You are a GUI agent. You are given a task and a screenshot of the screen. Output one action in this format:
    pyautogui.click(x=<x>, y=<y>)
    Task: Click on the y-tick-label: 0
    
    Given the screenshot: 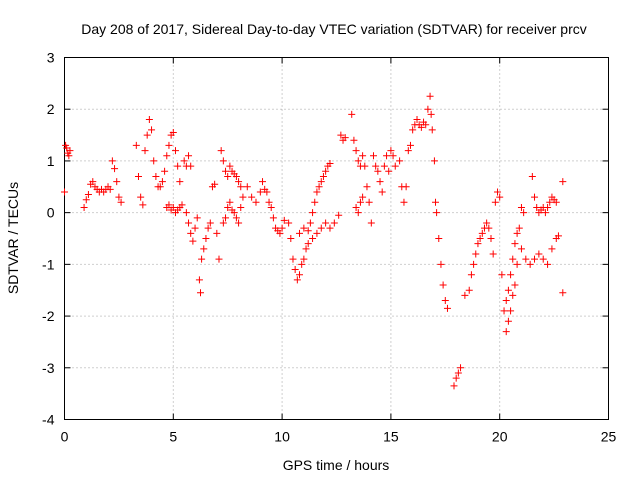 What is the action you would take?
    pyautogui.click(x=51, y=213)
    